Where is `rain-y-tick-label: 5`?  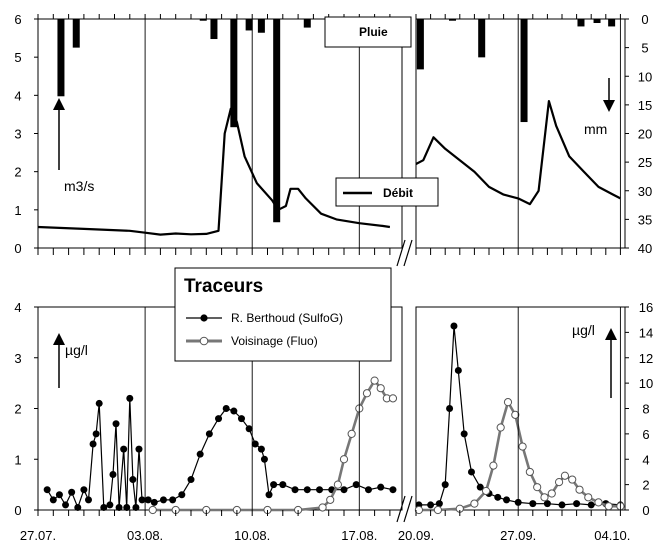
rain-y-tick-label: 5 is located at coordinates (644, 48).